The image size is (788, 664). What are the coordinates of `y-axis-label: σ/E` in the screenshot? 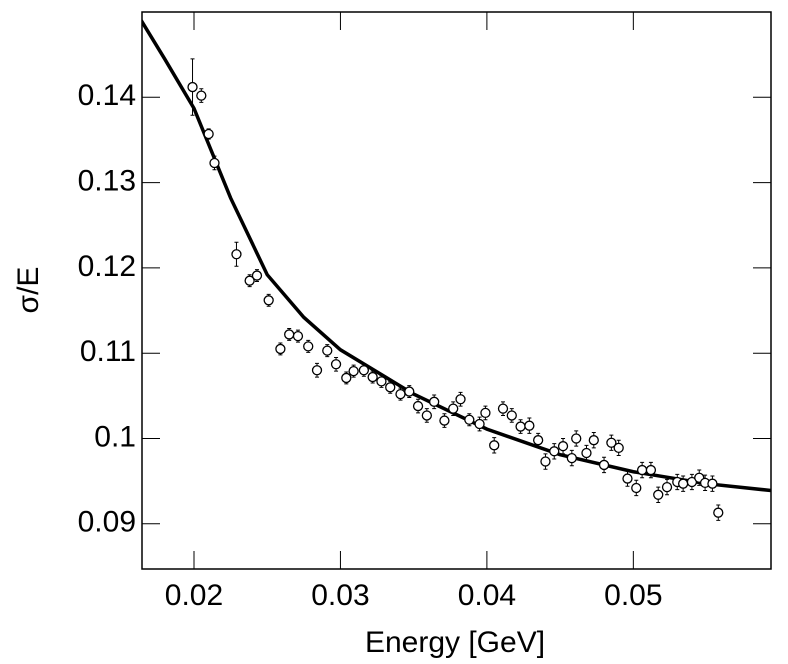 It's located at (28, 290).